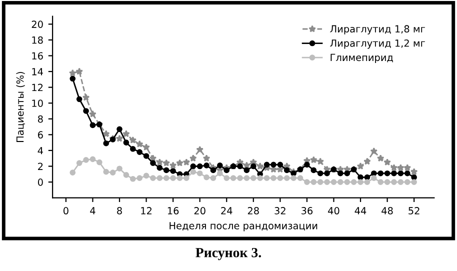  Describe the element at coordinates (37, 24) in the screenshot. I see `y-tick-label: 20` at that location.